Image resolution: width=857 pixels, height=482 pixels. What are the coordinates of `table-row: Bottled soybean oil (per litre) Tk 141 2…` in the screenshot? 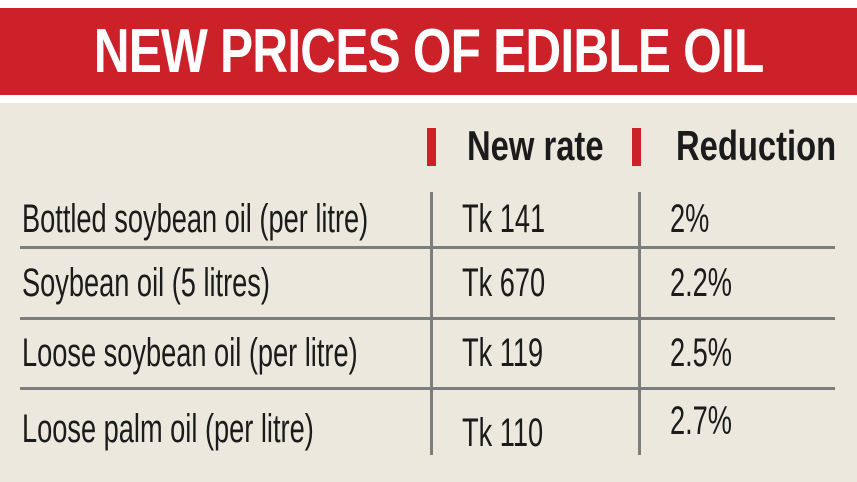 It's located at (428, 219).